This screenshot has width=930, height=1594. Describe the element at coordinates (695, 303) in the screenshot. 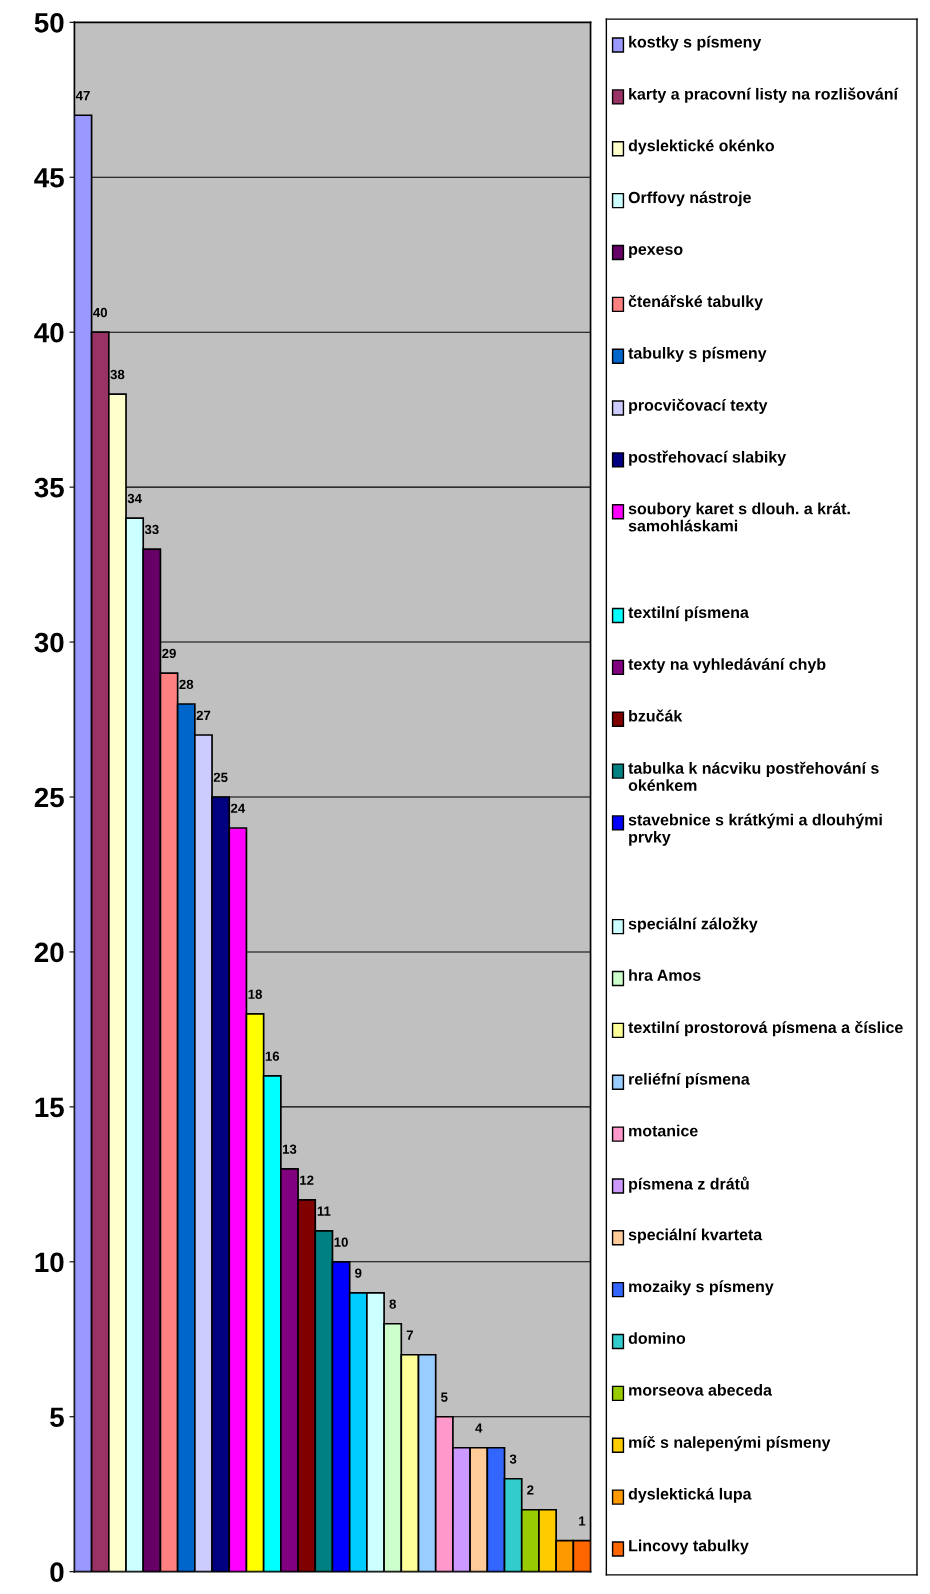

I see `legend-label: čtenářské tabulky` at that location.